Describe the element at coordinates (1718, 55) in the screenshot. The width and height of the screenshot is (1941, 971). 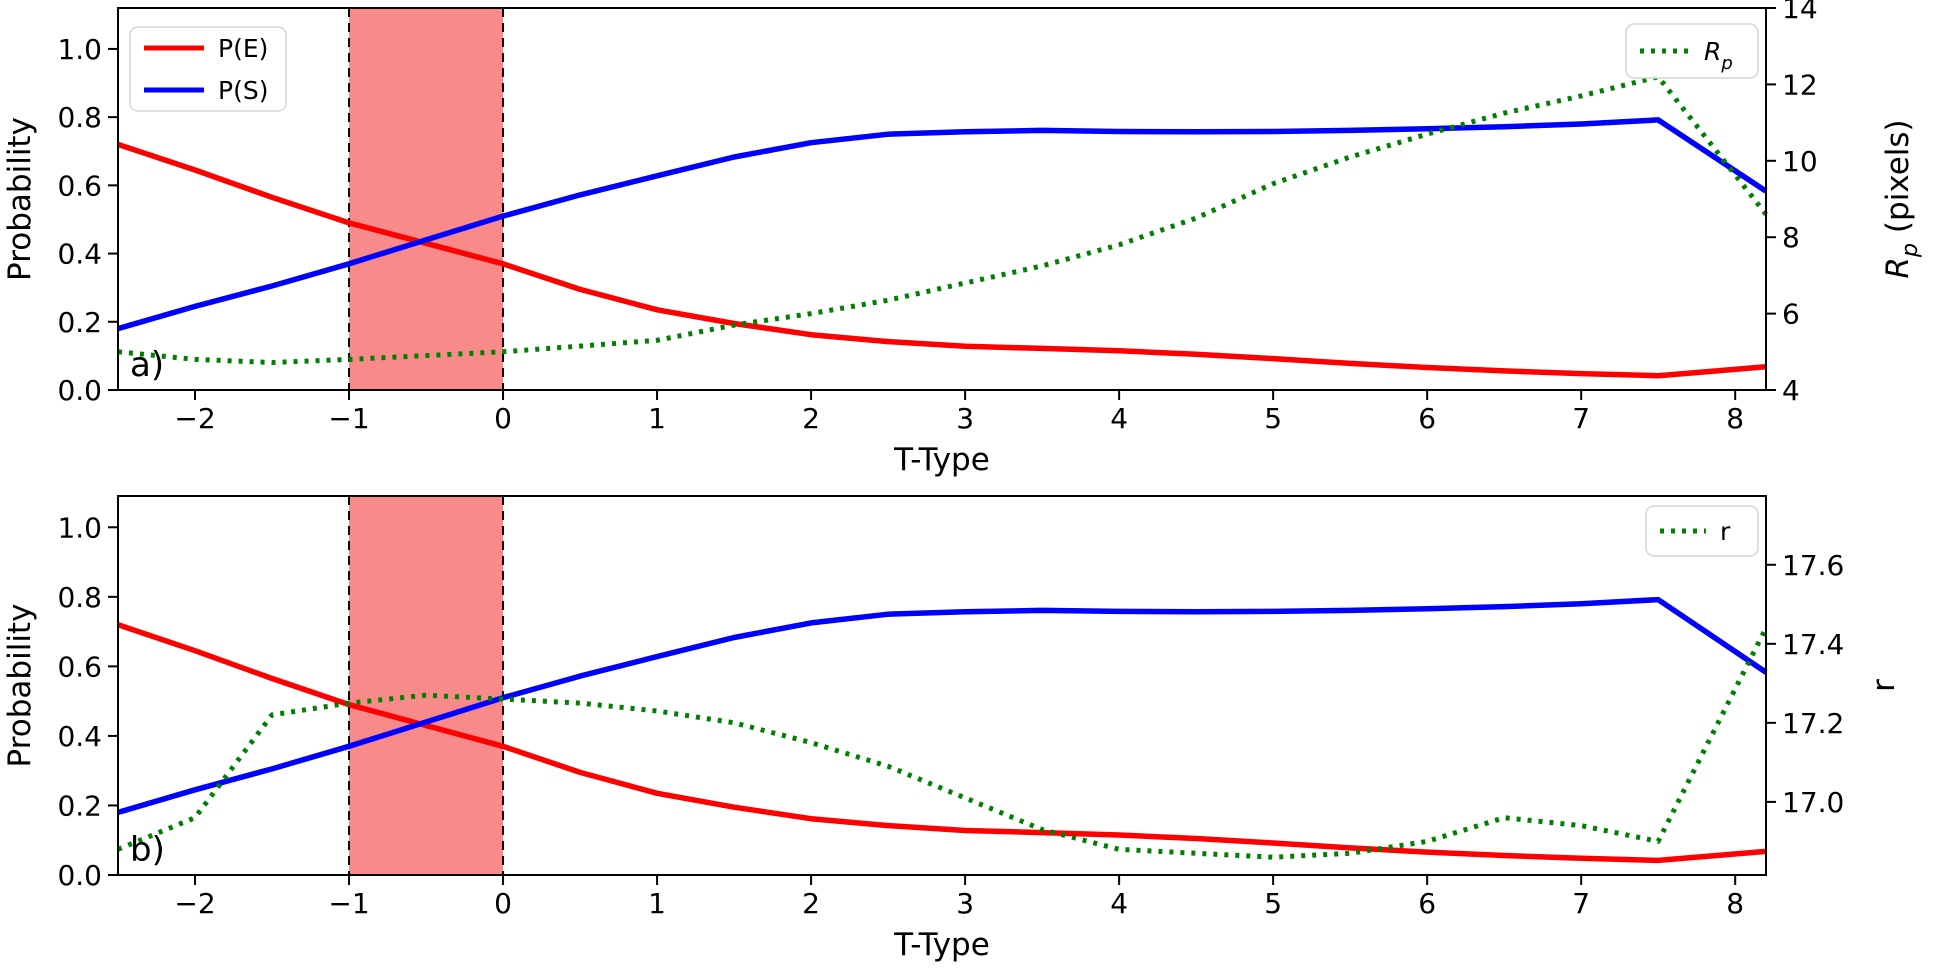
I see `legend-label-Rp: Rp` at that location.